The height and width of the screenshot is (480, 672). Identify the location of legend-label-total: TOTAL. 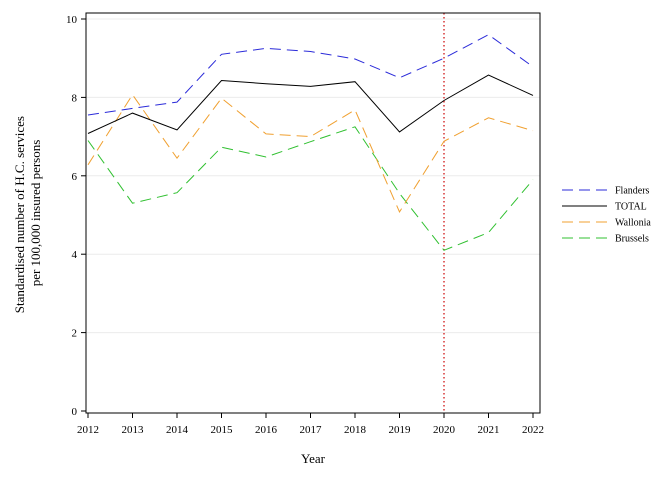
(631, 207).